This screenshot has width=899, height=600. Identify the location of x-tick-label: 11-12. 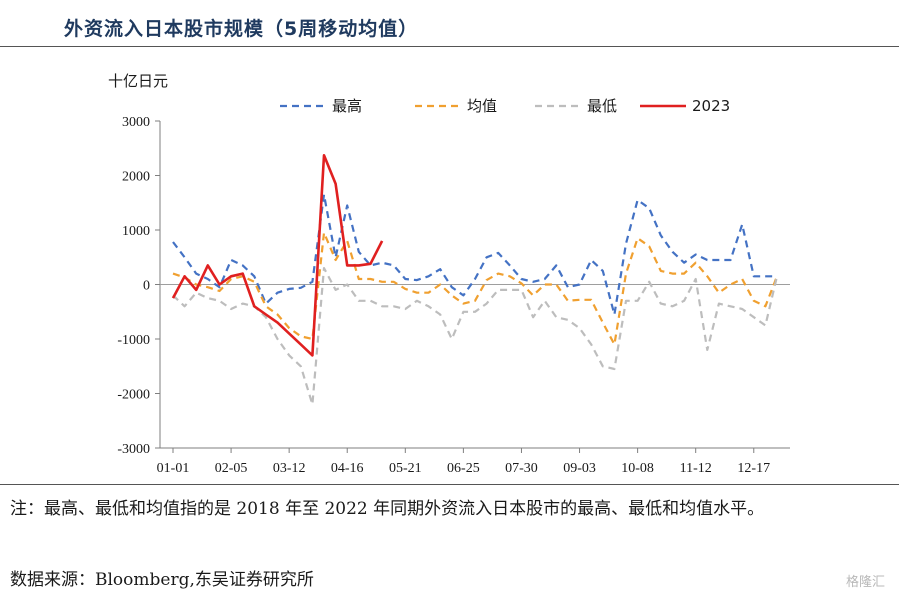
(696, 468).